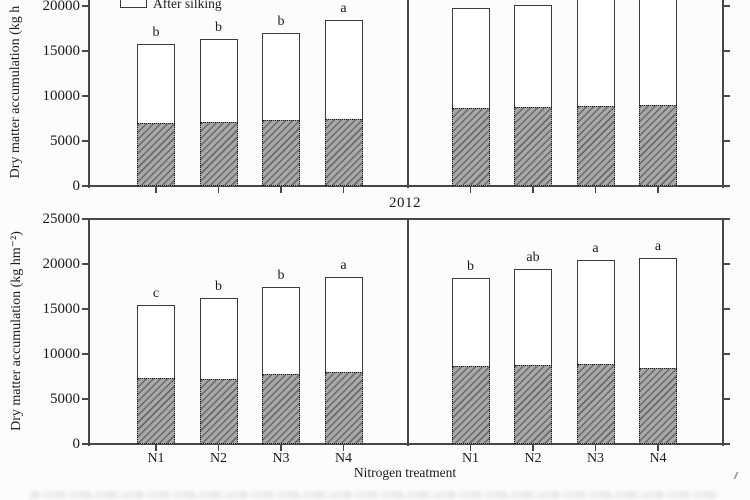  I want to click on y-axis-title-upper: Dry matter accumulation (kg h, so click(15, 92).